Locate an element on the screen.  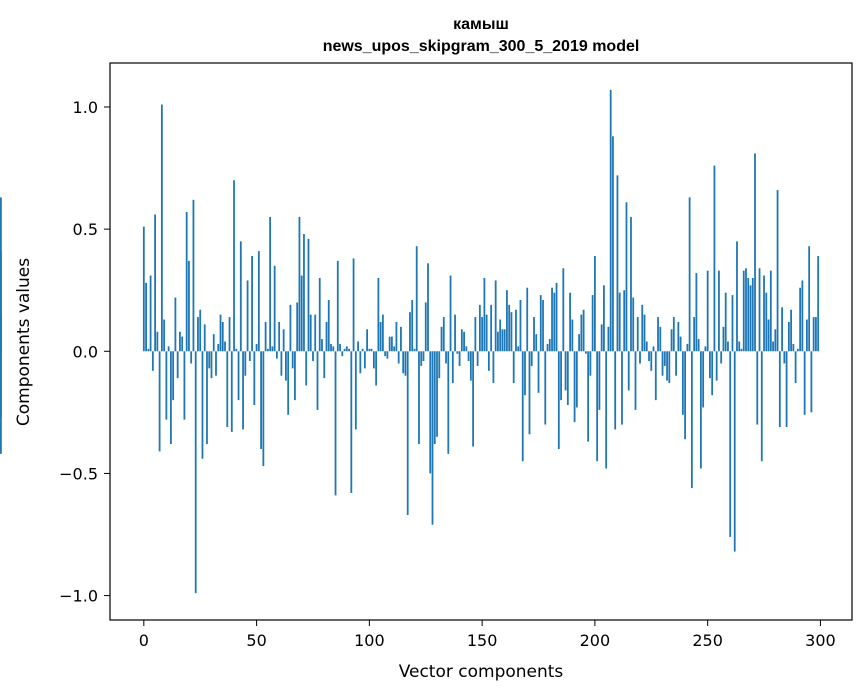
x-tick-label: 50 is located at coordinates (256, 640).